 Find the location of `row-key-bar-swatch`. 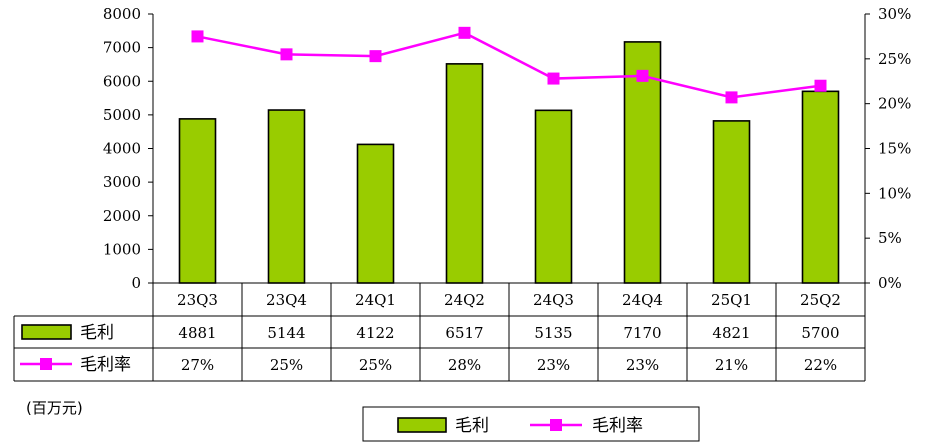

row-key-bar-swatch is located at coordinates (46, 332).